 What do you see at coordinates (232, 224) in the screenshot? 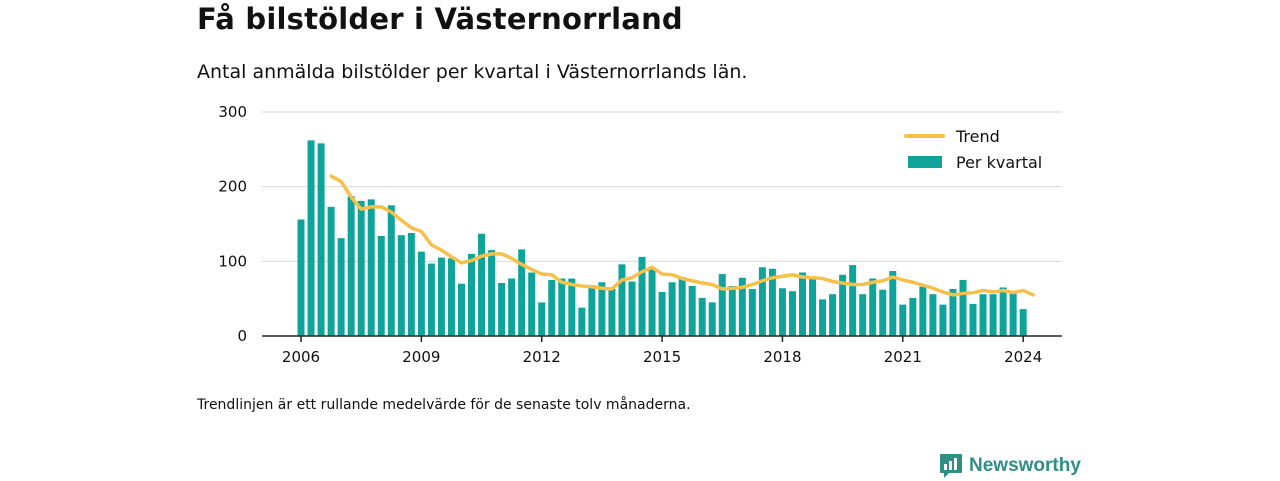
I see `y-axis-labels: 0 100 200 300` at bounding box center [232, 224].